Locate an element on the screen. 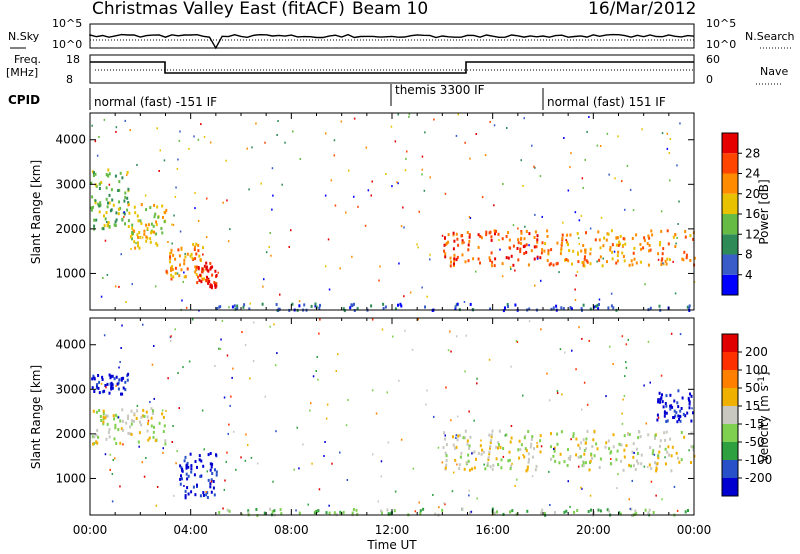 This screenshot has height=554, width=800. y-tick-label: 2000 is located at coordinates (70, 229).